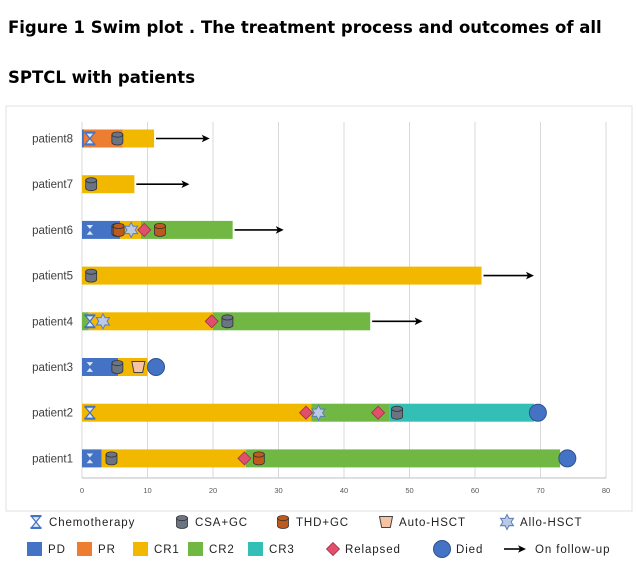 The height and width of the screenshot is (566, 638). I want to click on x-tick-label: 80, so click(606, 490).